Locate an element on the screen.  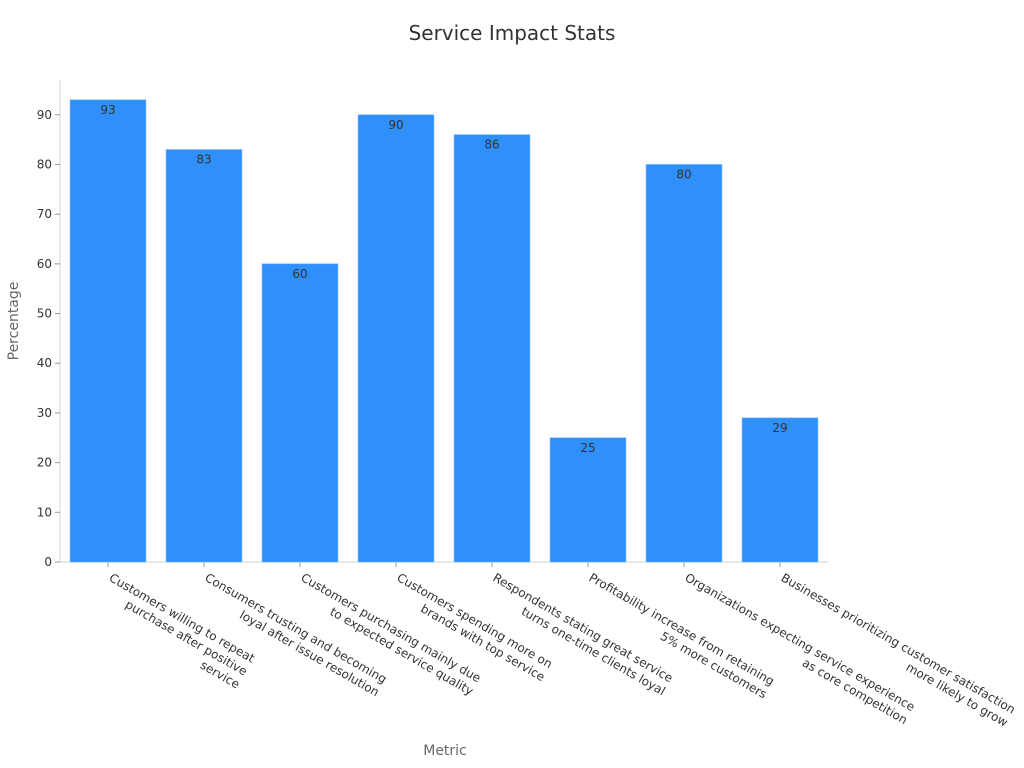
bar-value-label: 86 is located at coordinates (491, 145).